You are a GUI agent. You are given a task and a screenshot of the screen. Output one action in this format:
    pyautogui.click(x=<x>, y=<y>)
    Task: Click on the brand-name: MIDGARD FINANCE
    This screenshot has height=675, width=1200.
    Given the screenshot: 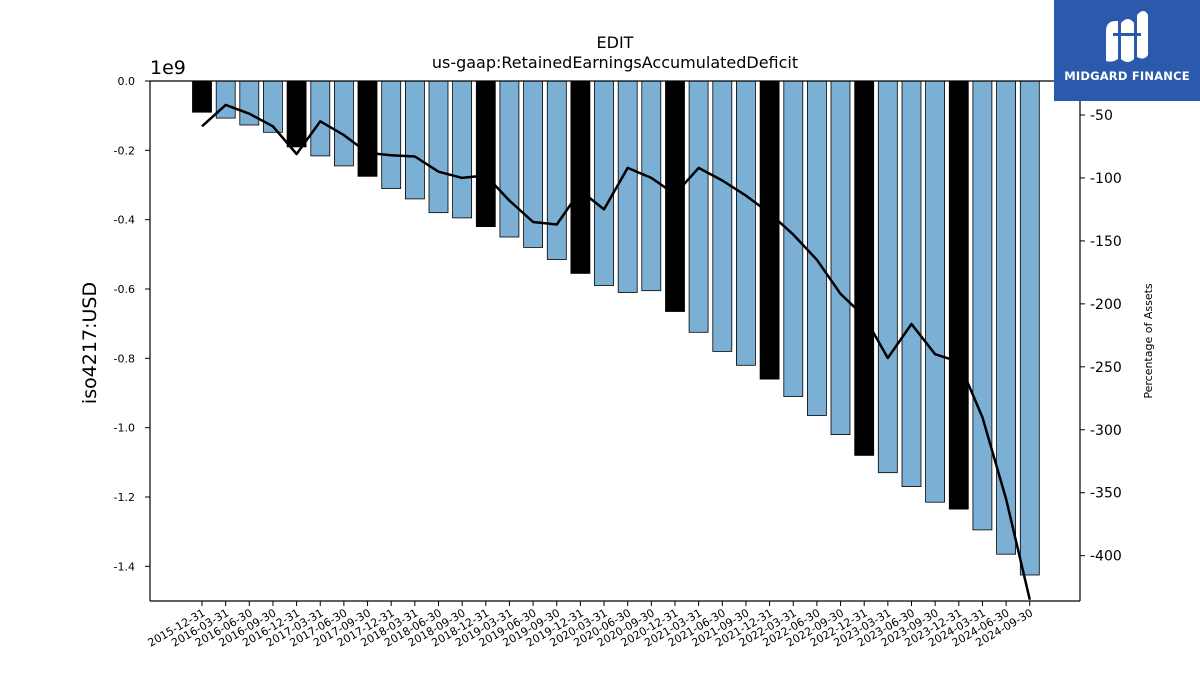 What is the action you would take?
    pyautogui.click(x=1127, y=76)
    